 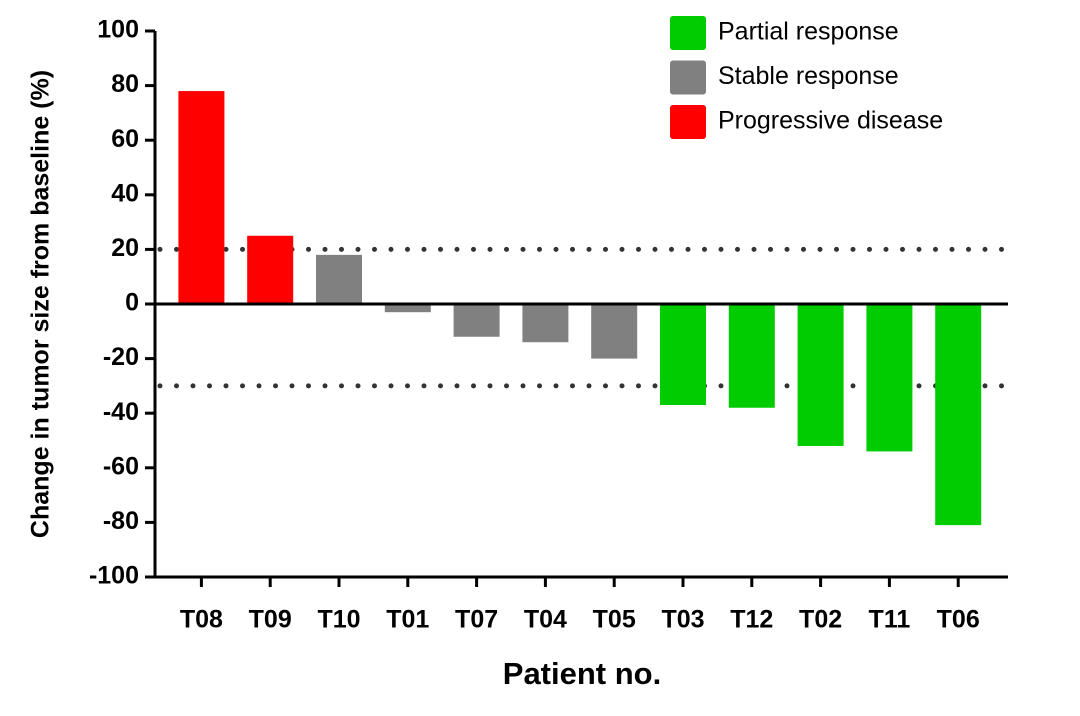 I want to click on y-tick-label: 60, so click(x=125, y=139).